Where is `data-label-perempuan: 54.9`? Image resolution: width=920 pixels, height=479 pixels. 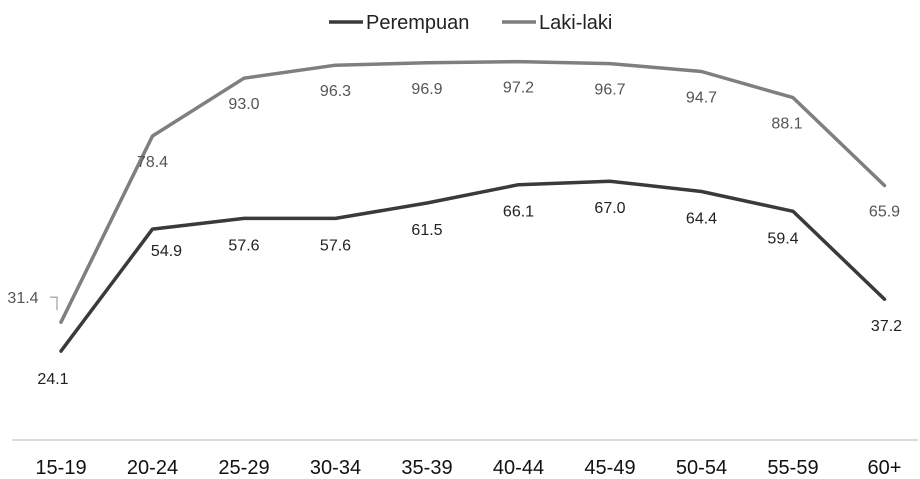 data-label-perempuan: 54.9 is located at coordinates (166, 251).